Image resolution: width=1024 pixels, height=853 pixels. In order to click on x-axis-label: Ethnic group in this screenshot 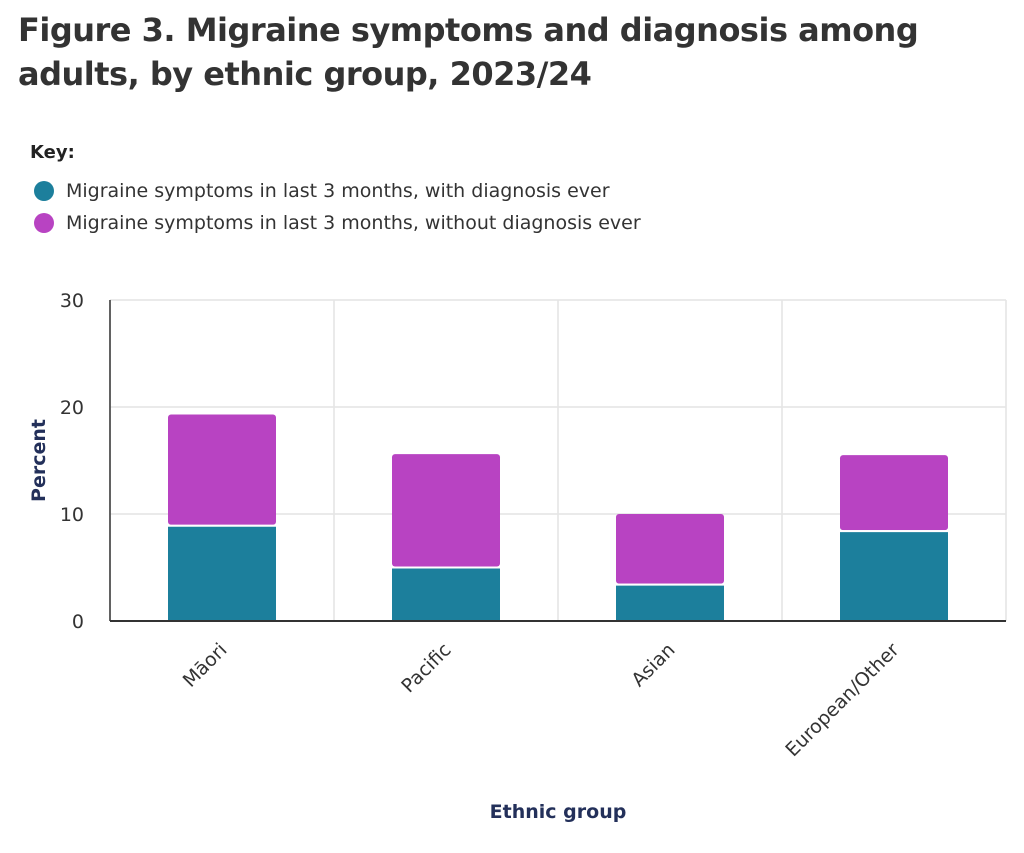, I will do `click(558, 812)`.